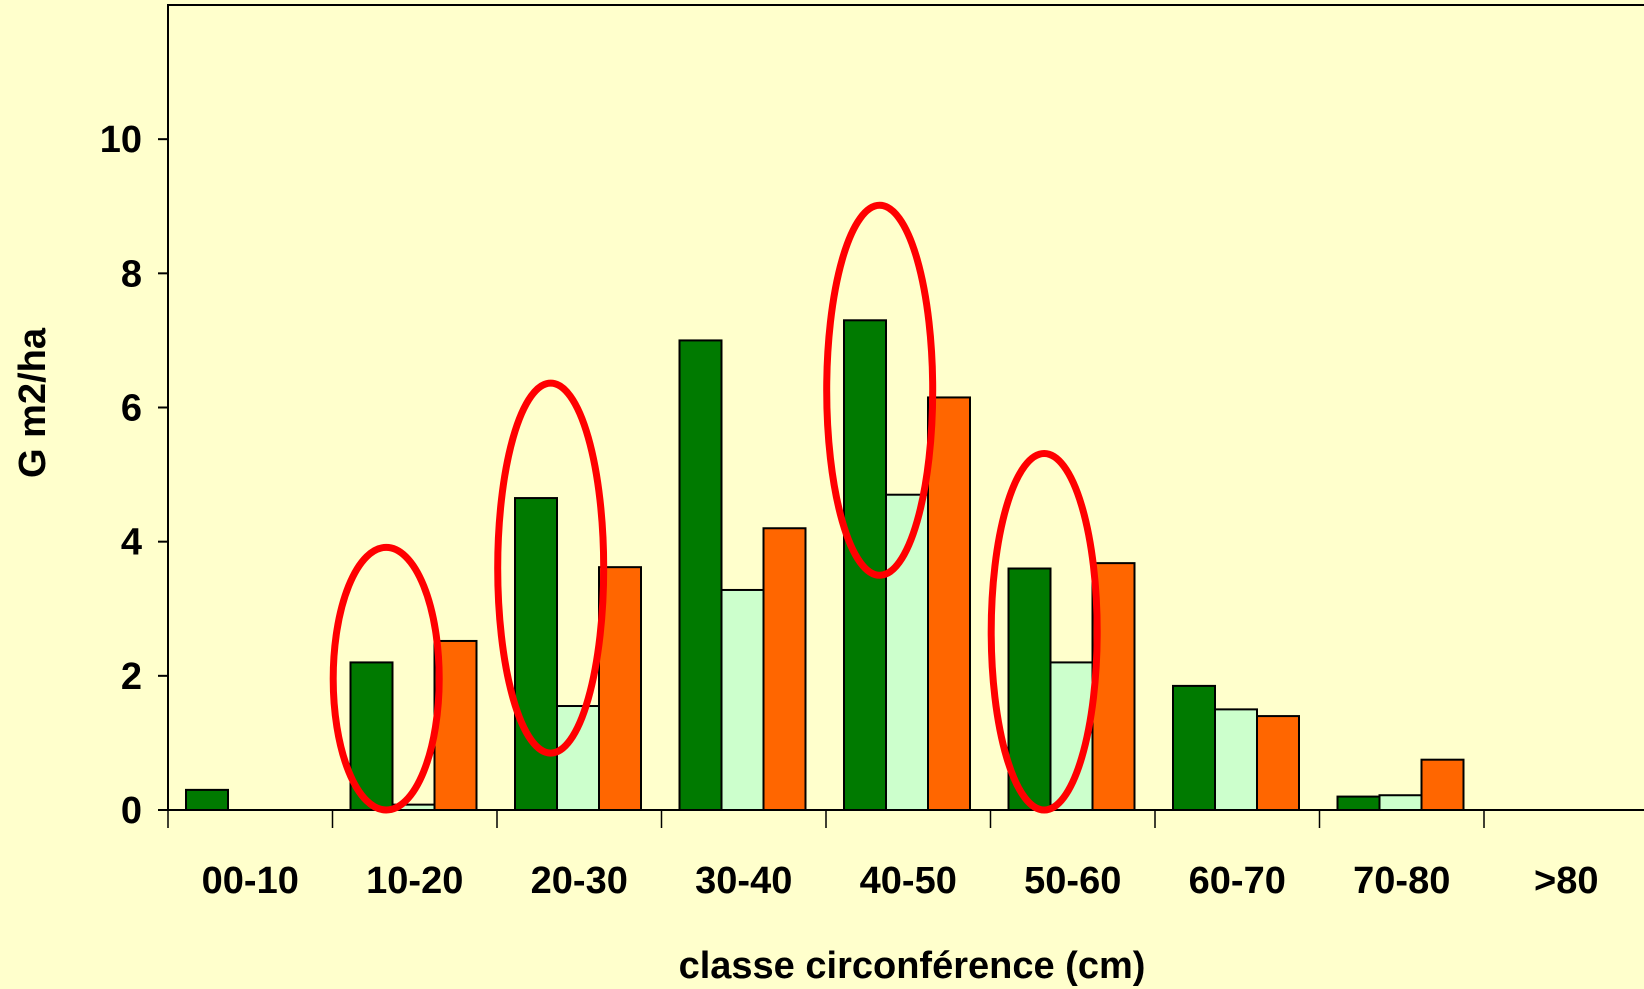 The width and height of the screenshot is (1644, 989). Describe the element at coordinates (1401, 881) in the screenshot. I see `x-category-label: 70-80` at that location.